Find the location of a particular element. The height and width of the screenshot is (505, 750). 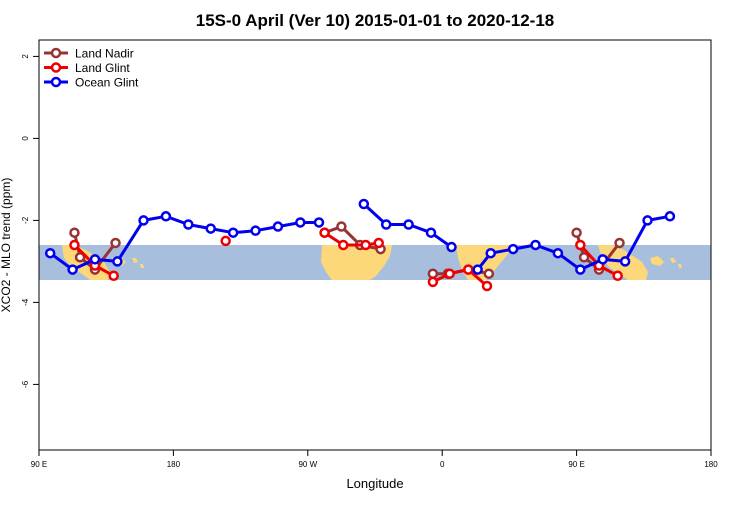

land-islands-east is located at coordinates (666, 262).